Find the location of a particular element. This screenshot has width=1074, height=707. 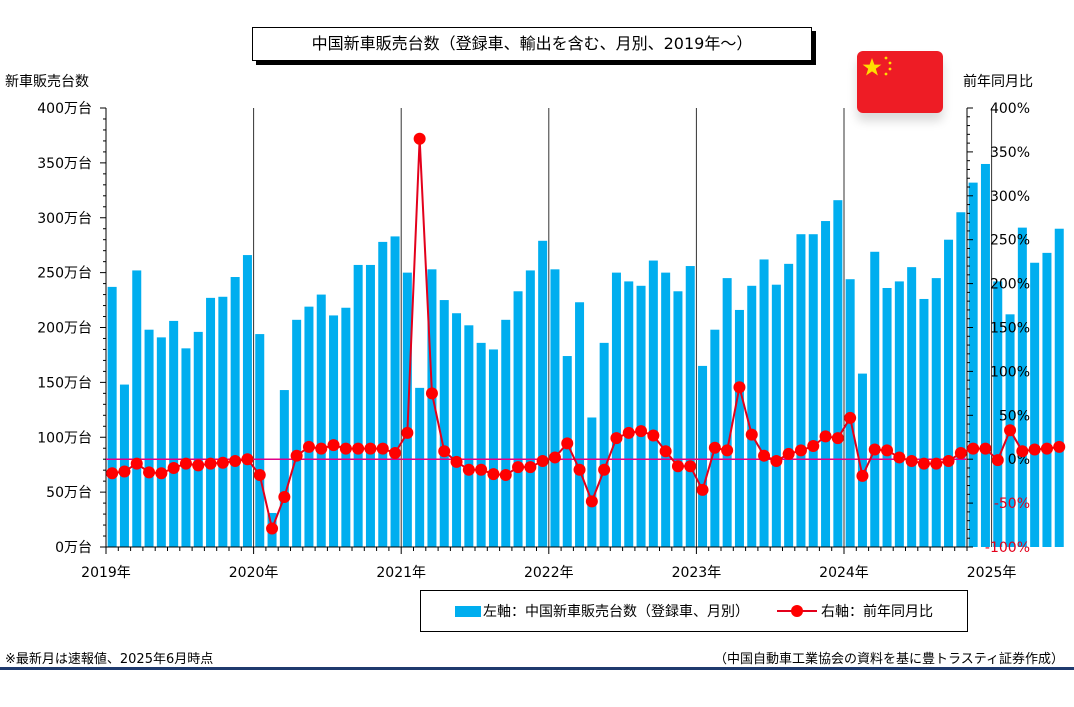

chart-title: 中国新車販売台数（登録車、輸出を含む、月別、2019年～） is located at coordinates (532, 44).